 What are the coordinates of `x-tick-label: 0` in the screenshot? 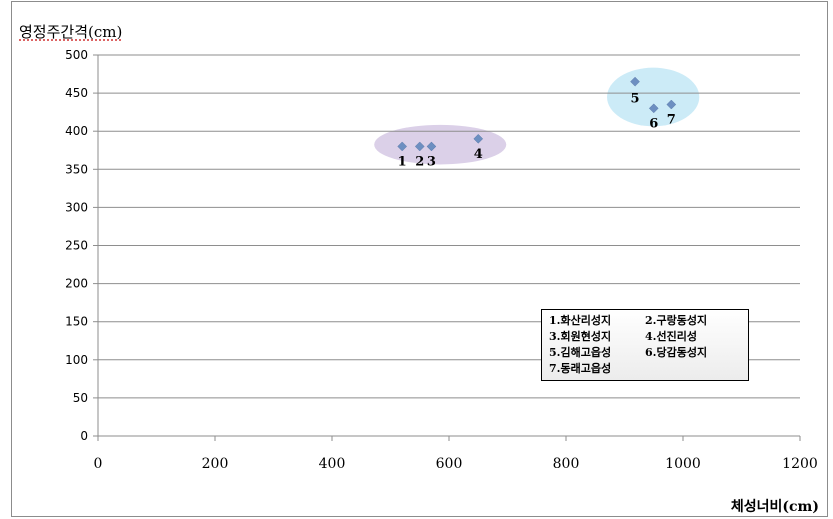 It's located at (98, 464).